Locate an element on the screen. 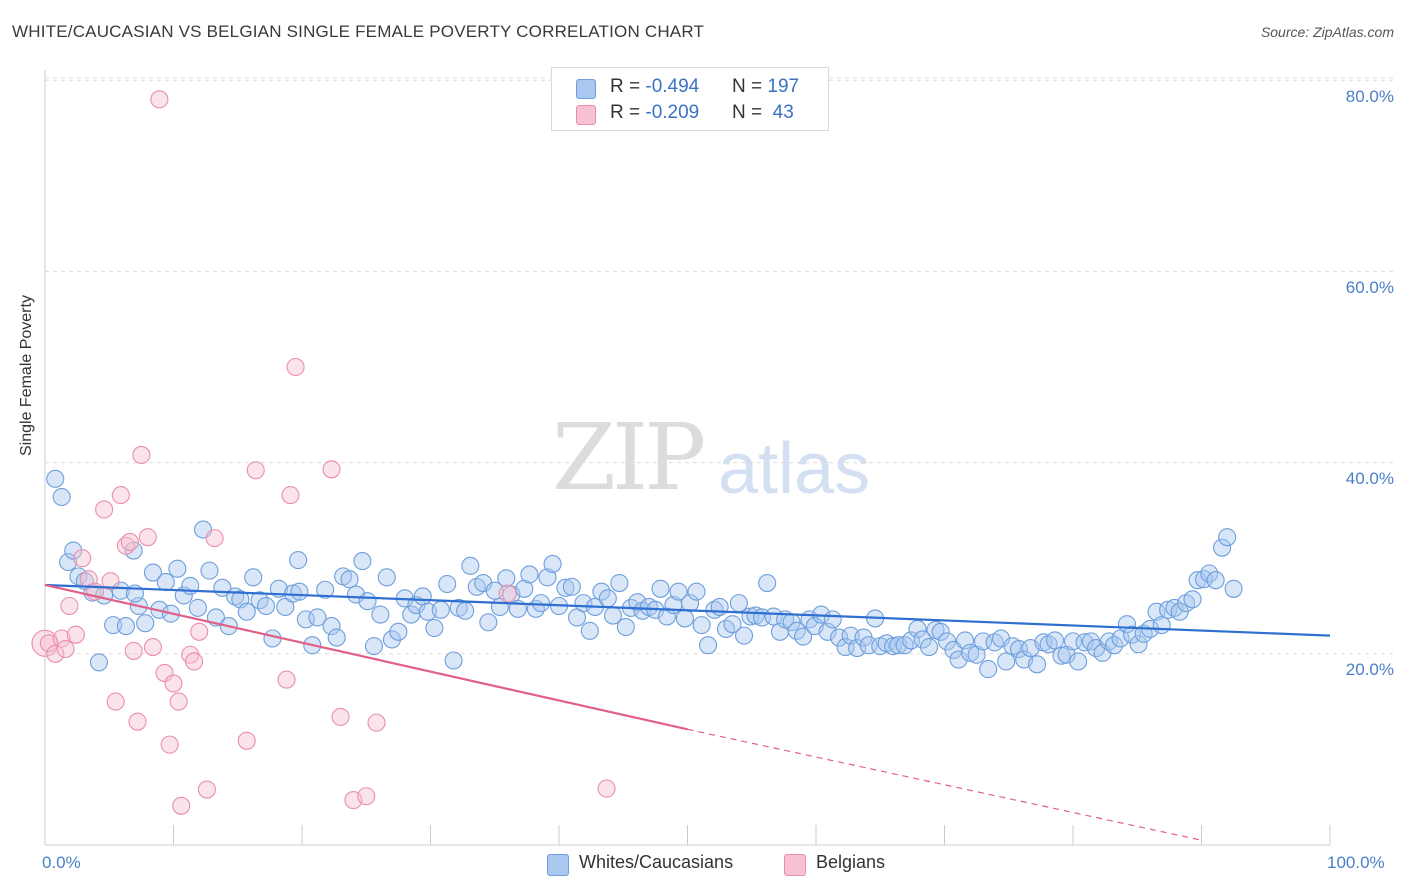  legend-n-value: 43 is located at coordinates (780, 112).